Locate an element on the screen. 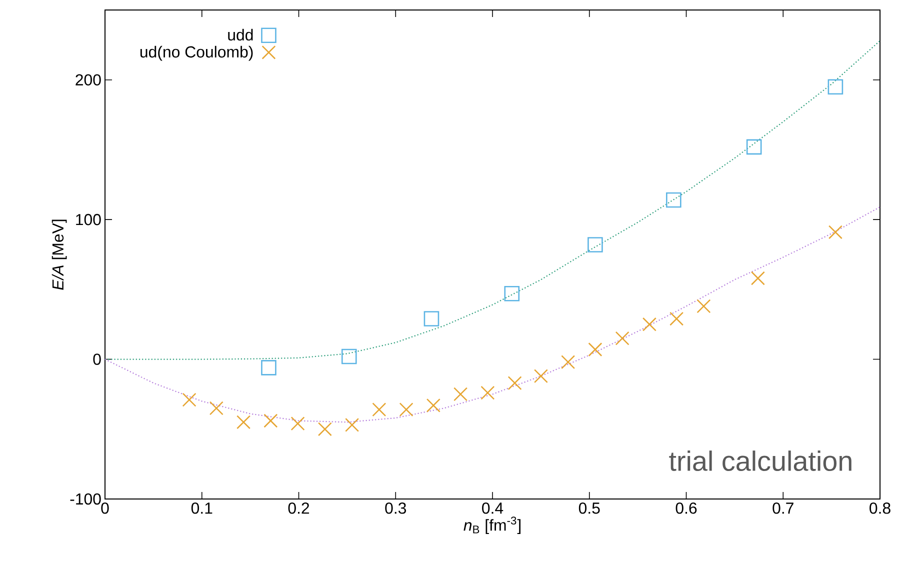  x-tick-label: 0 is located at coordinates (105, 508).